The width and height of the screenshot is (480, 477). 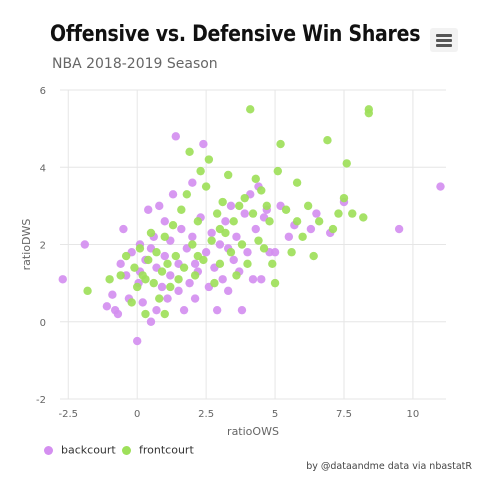 I want to click on x-axis-label: ratioOWS, so click(x=253, y=431).